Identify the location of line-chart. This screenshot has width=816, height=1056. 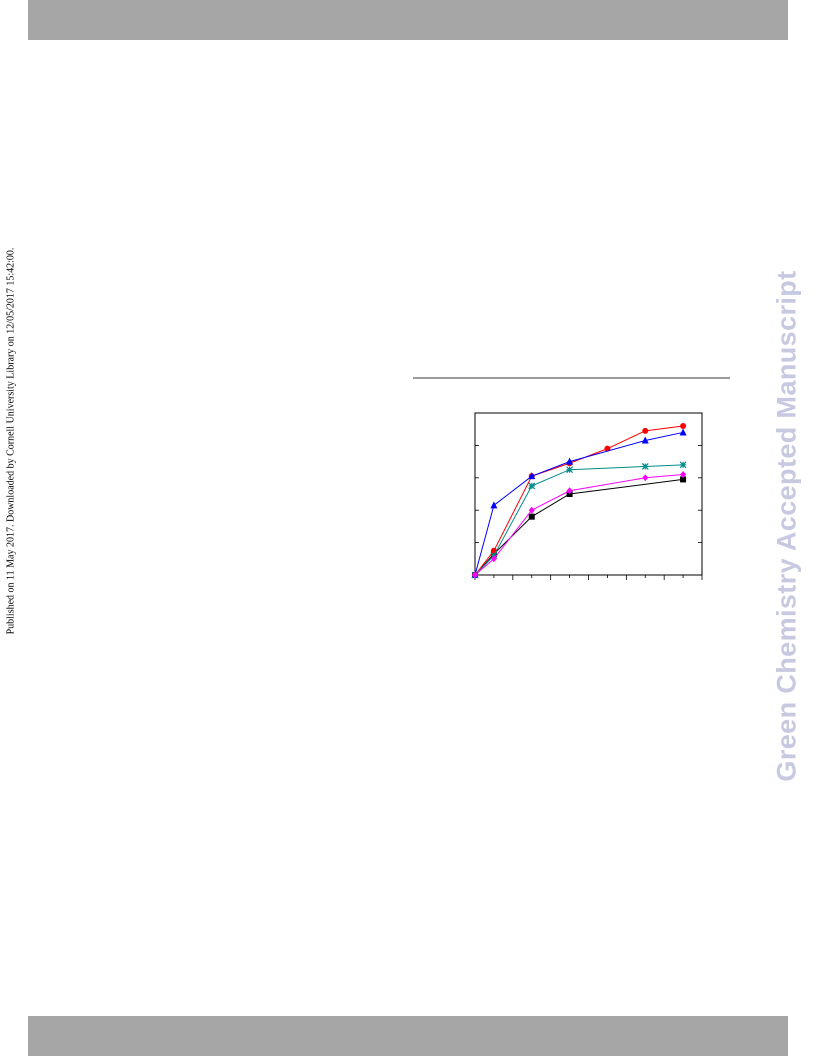
(587, 496).